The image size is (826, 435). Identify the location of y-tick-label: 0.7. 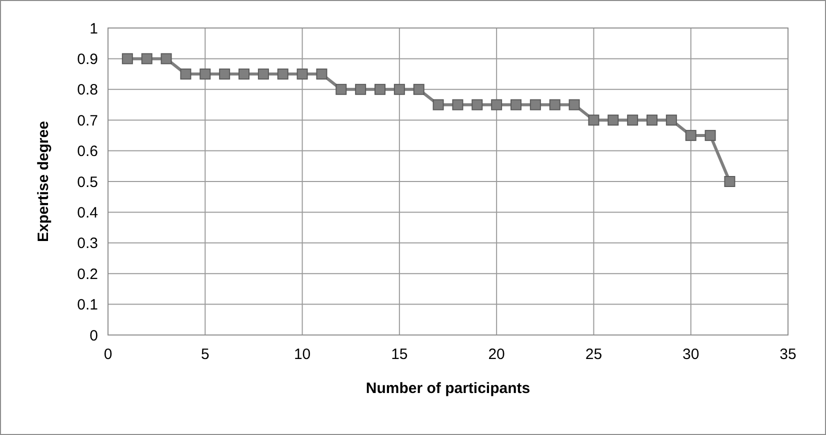
(87, 121).